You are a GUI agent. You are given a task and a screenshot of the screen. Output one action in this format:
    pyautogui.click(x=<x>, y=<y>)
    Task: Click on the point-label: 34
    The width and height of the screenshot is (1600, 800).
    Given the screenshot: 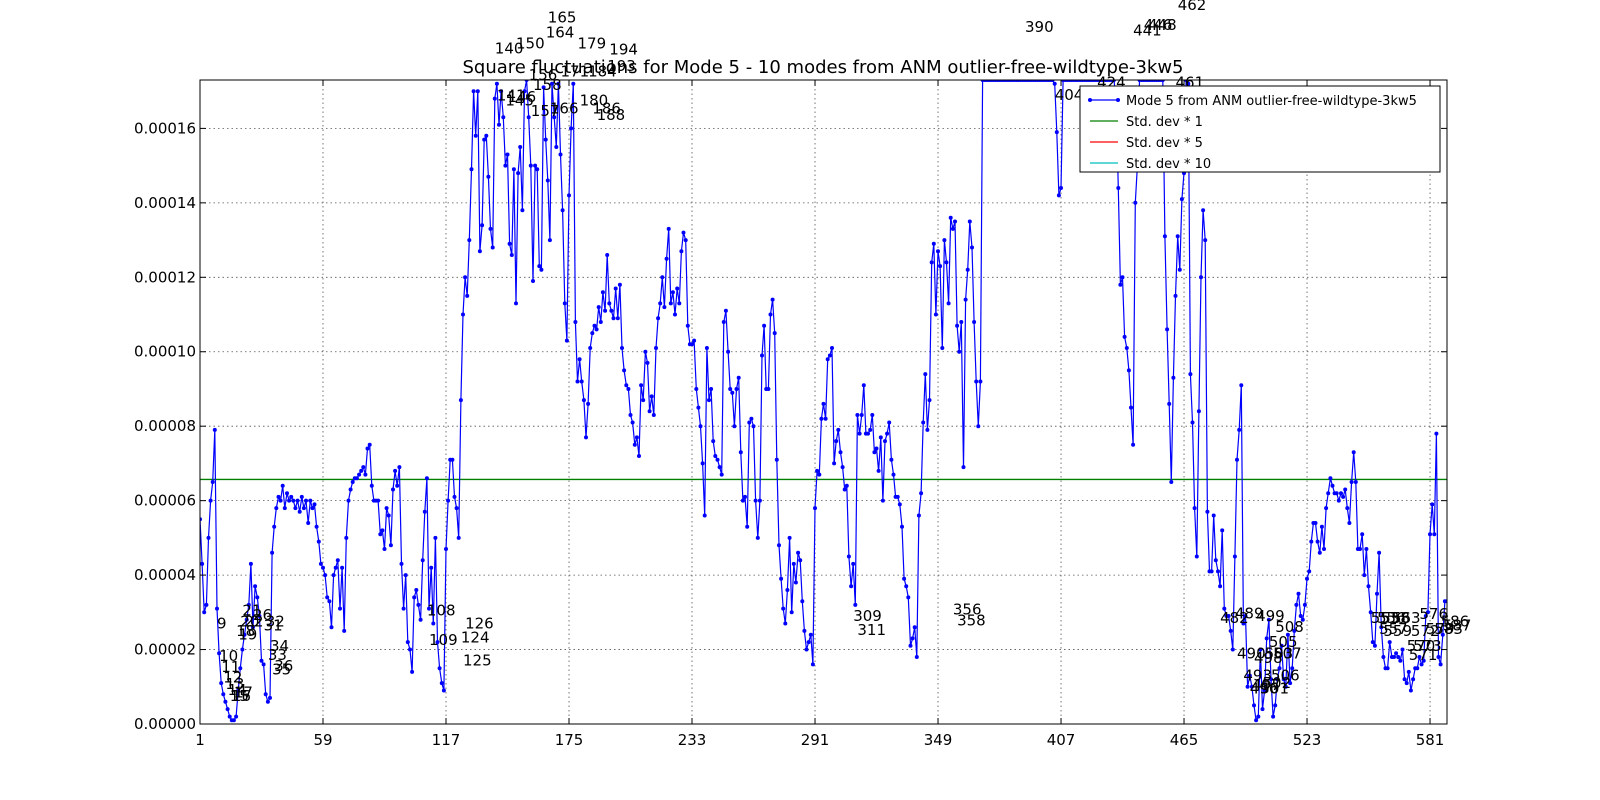 What is the action you would take?
    pyautogui.click(x=279, y=646)
    